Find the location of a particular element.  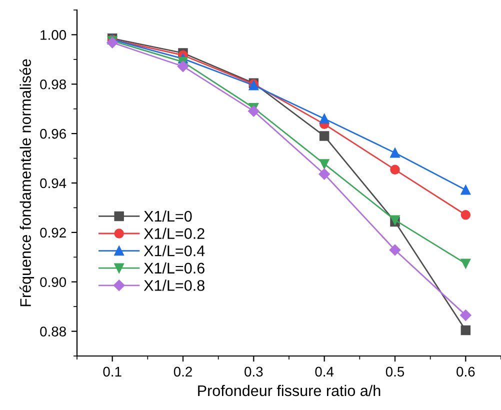

y-axis-title: Fréquence fondamentale normalisée is located at coordinates (27, 182).